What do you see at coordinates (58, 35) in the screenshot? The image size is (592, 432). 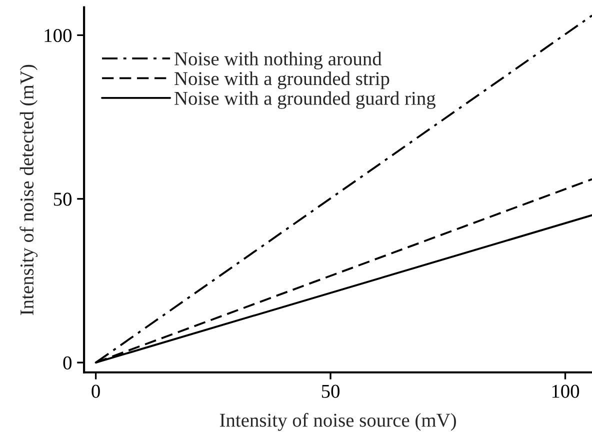 I see `y-tick-label: 100` at bounding box center [58, 35].